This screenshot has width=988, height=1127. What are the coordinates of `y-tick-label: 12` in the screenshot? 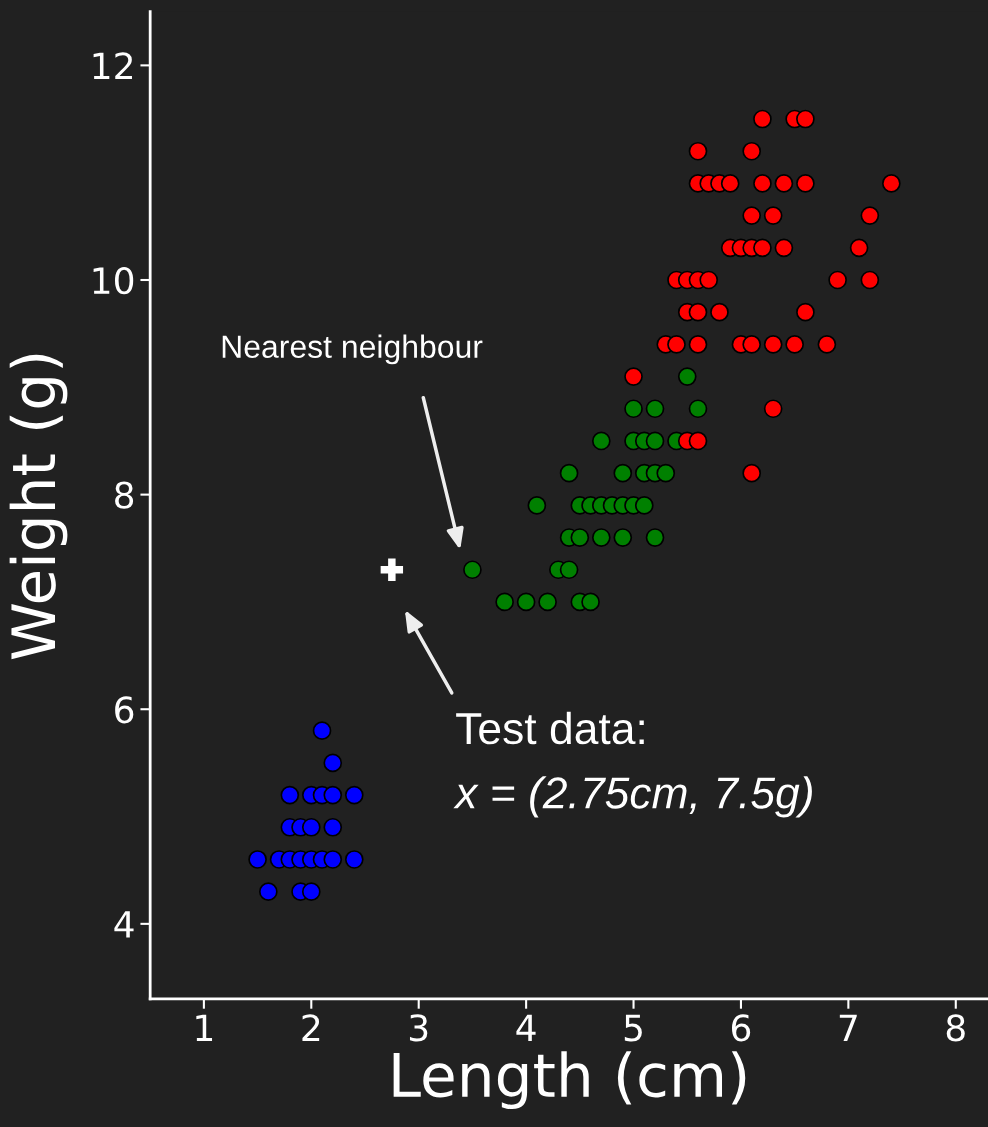 It's located at (112, 66).